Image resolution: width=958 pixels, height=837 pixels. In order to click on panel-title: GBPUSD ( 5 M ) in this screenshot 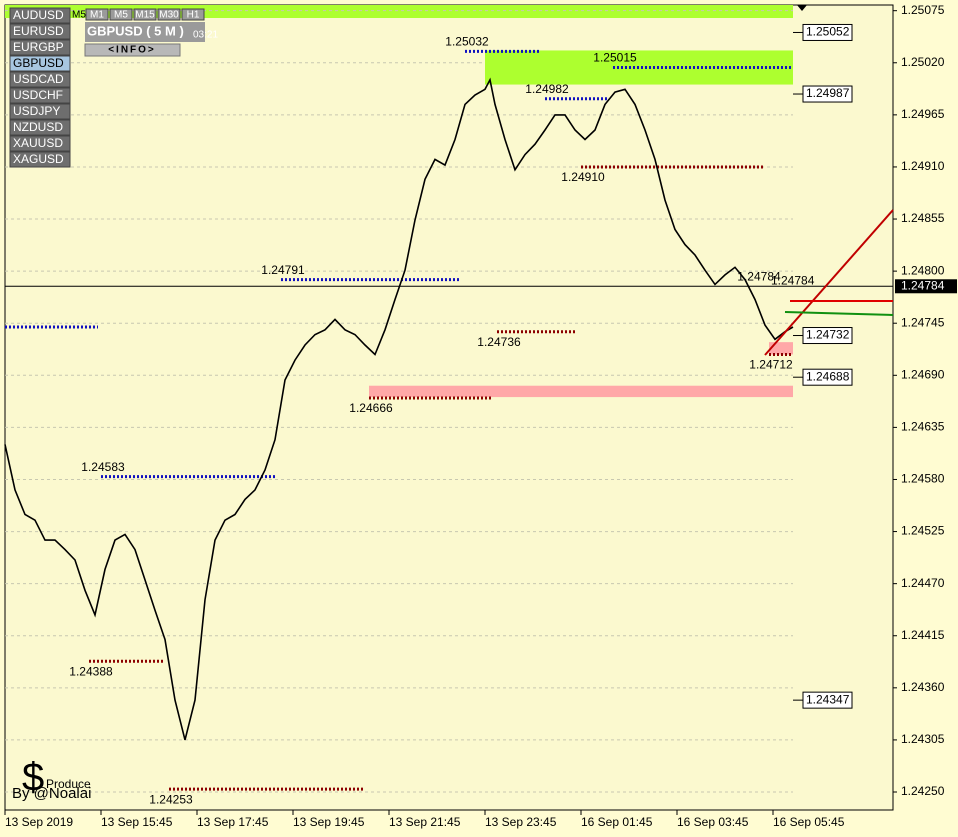, I will do `click(135, 30)`.